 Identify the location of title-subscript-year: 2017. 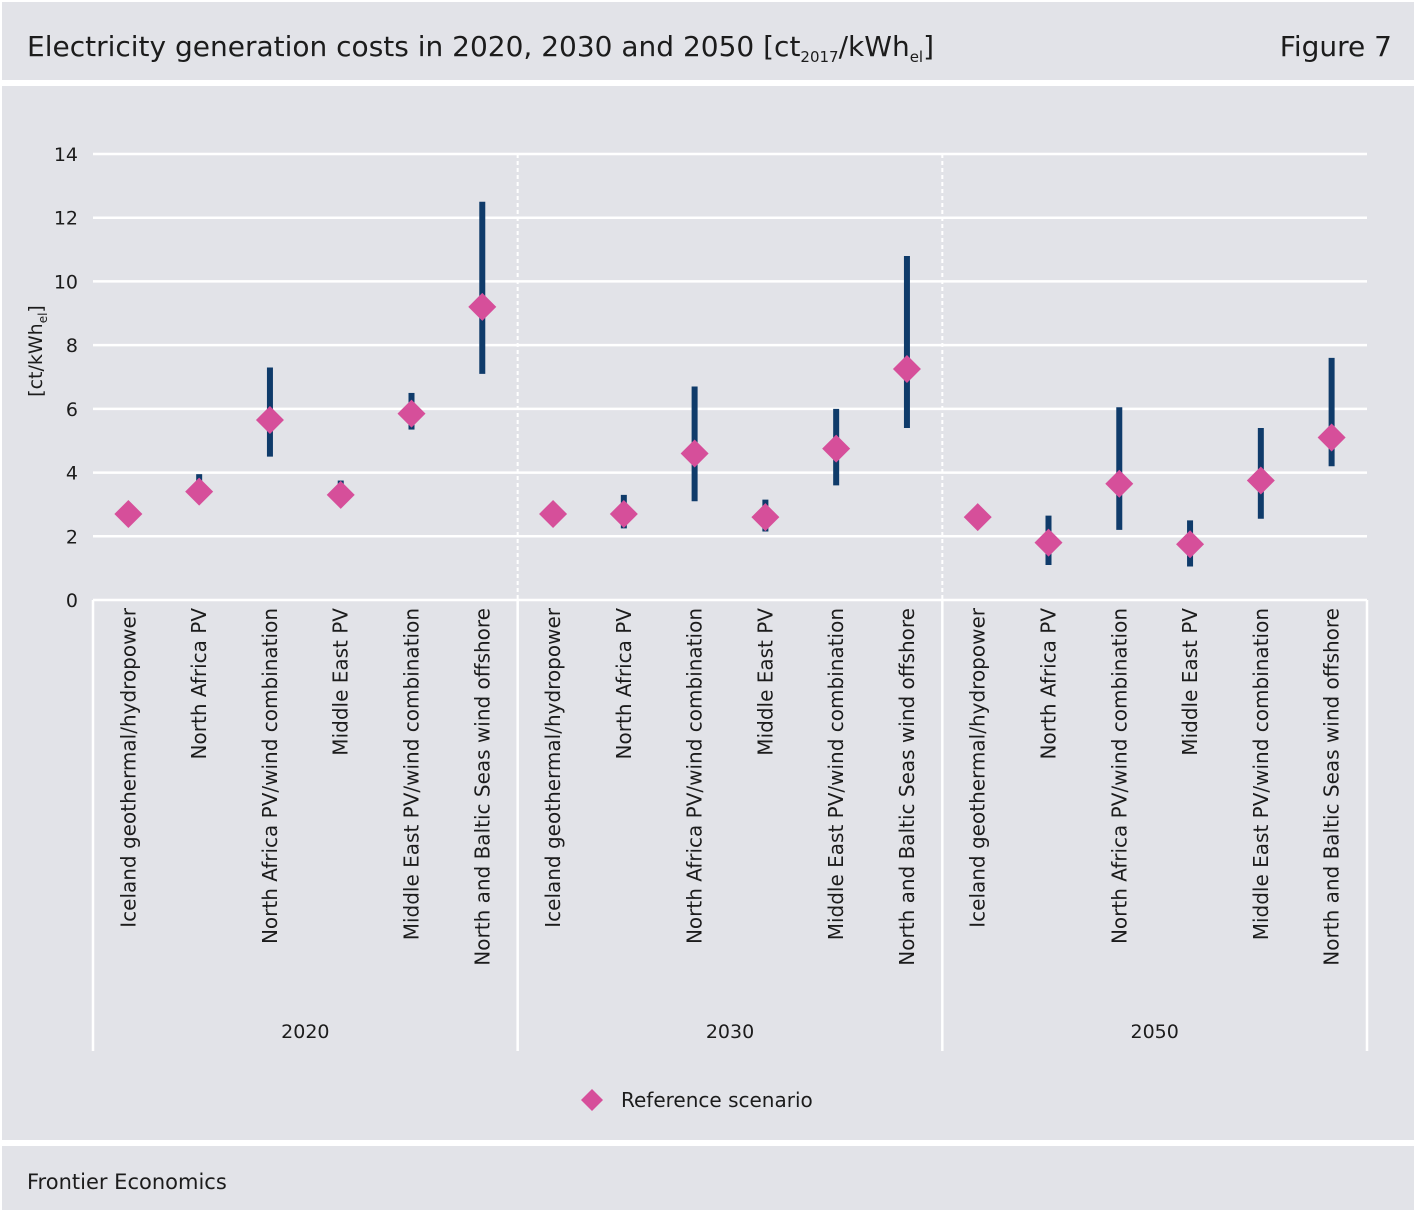
(819, 57).